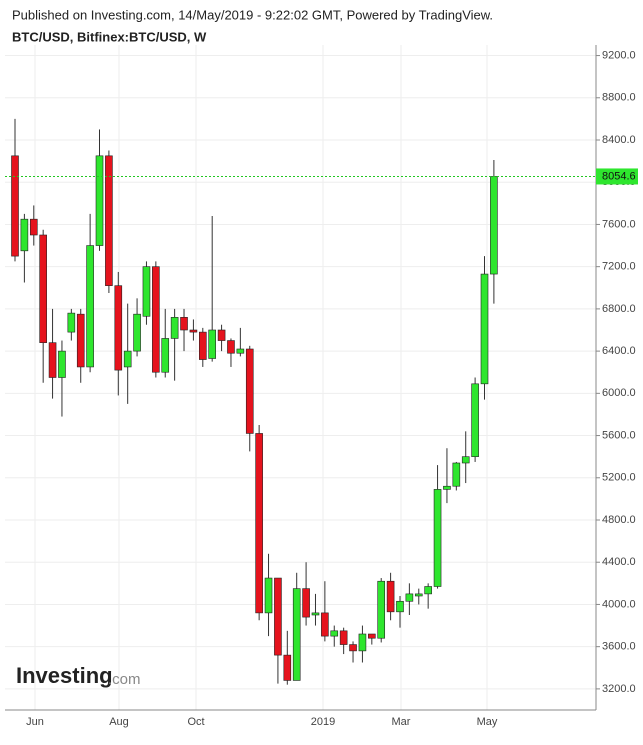  What do you see at coordinates (401, 722) in the screenshot?
I see `x-tick-label: Mar` at bounding box center [401, 722].